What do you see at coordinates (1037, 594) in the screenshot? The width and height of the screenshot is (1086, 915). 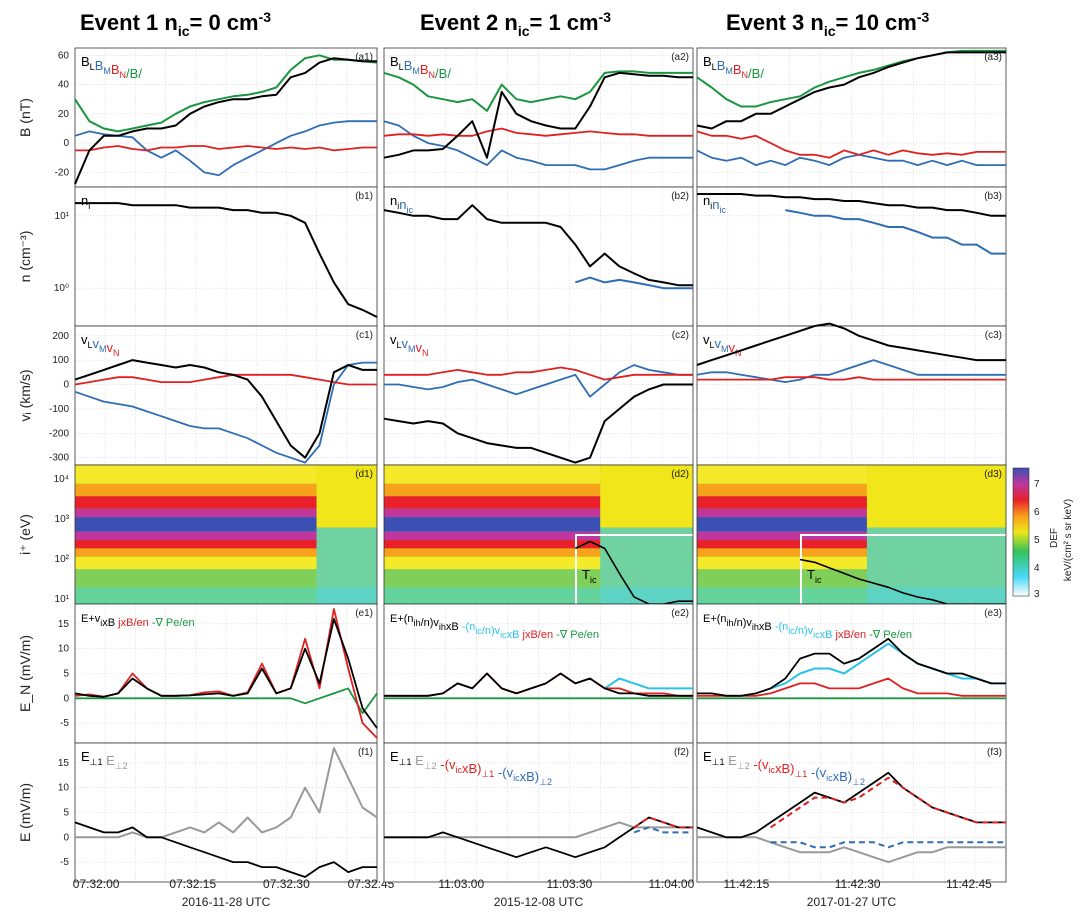 I see `colorbar-tick-3: 3` at bounding box center [1037, 594].